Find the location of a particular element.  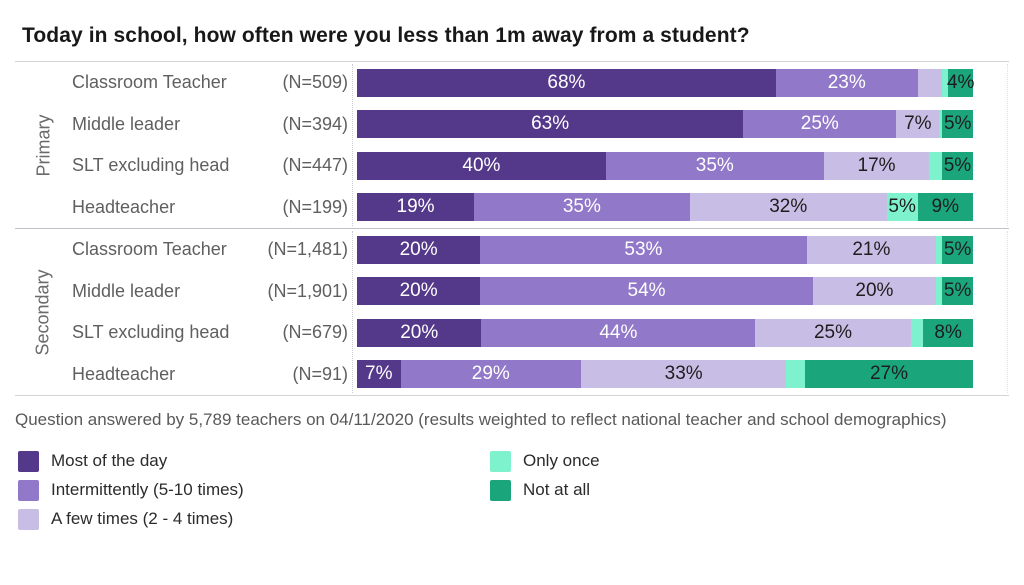

row-n-count: (N=1,901) is located at coordinates (307, 290).